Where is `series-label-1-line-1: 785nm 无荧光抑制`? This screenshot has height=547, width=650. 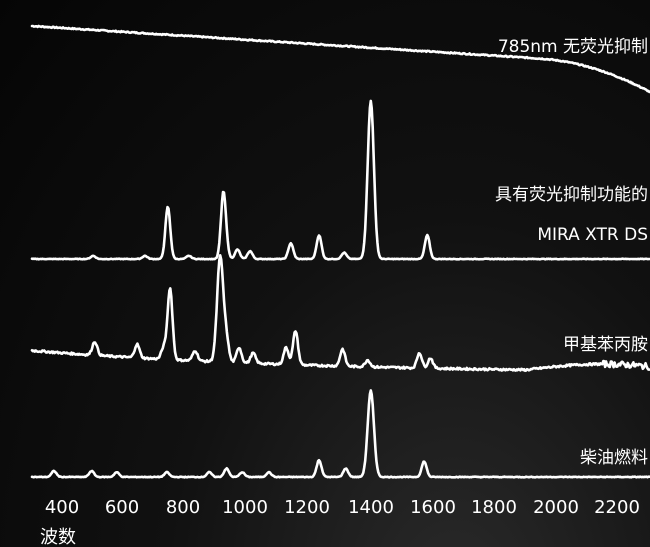
series-label-1-line-1: 785nm 无荧光抑制 is located at coordinates (573, 47).